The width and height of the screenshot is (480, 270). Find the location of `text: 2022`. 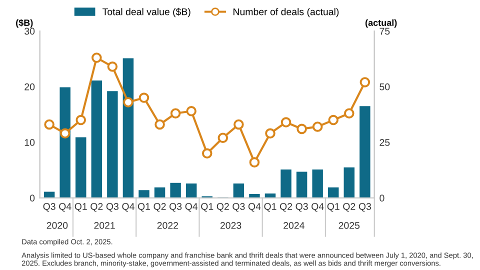

text: 2022 is located at coordinates (167, 225).